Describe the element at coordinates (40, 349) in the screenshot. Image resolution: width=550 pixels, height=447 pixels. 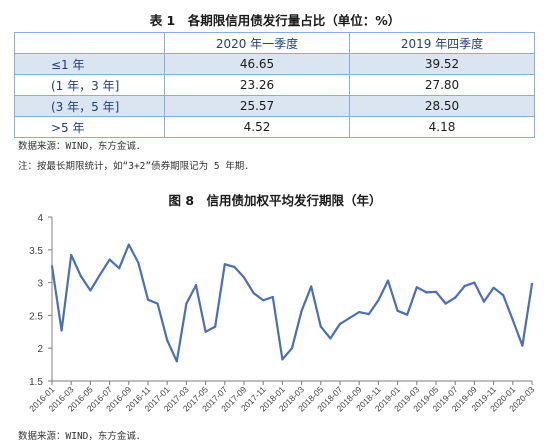
I see `y-tick-label: 2` at that location.